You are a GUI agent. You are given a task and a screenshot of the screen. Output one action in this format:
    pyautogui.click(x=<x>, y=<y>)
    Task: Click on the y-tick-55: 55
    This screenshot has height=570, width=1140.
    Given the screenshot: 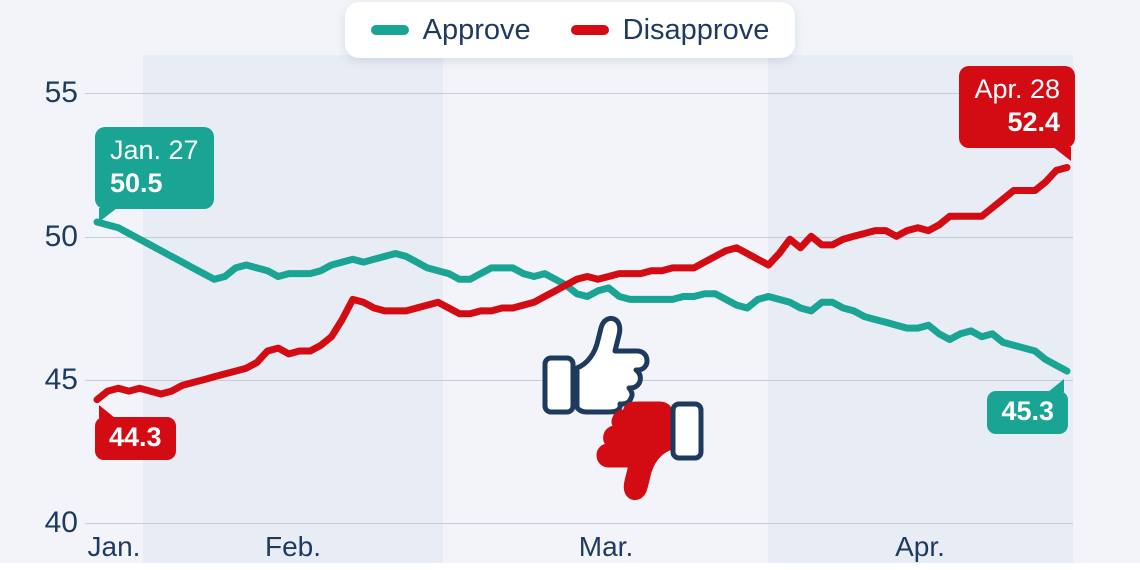 What is the action you would take?
    pyautogui.click(x=61, y=92)
    